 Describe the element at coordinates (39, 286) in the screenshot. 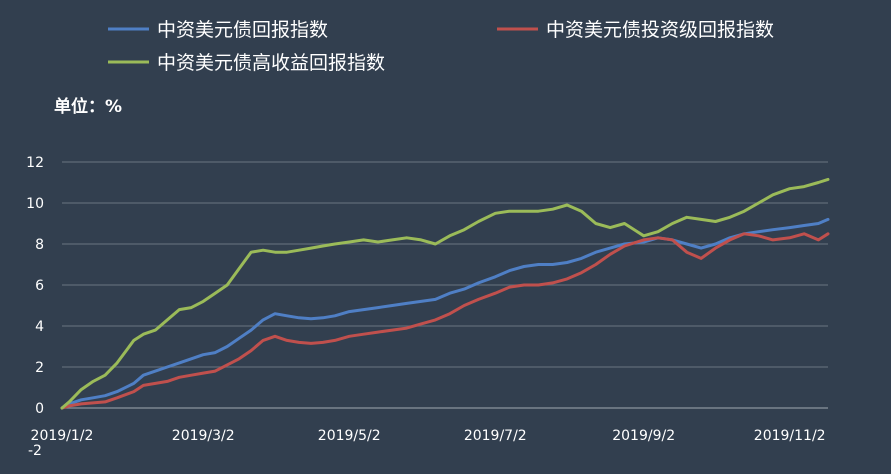

I see `y-tick-label: 6` at that location.